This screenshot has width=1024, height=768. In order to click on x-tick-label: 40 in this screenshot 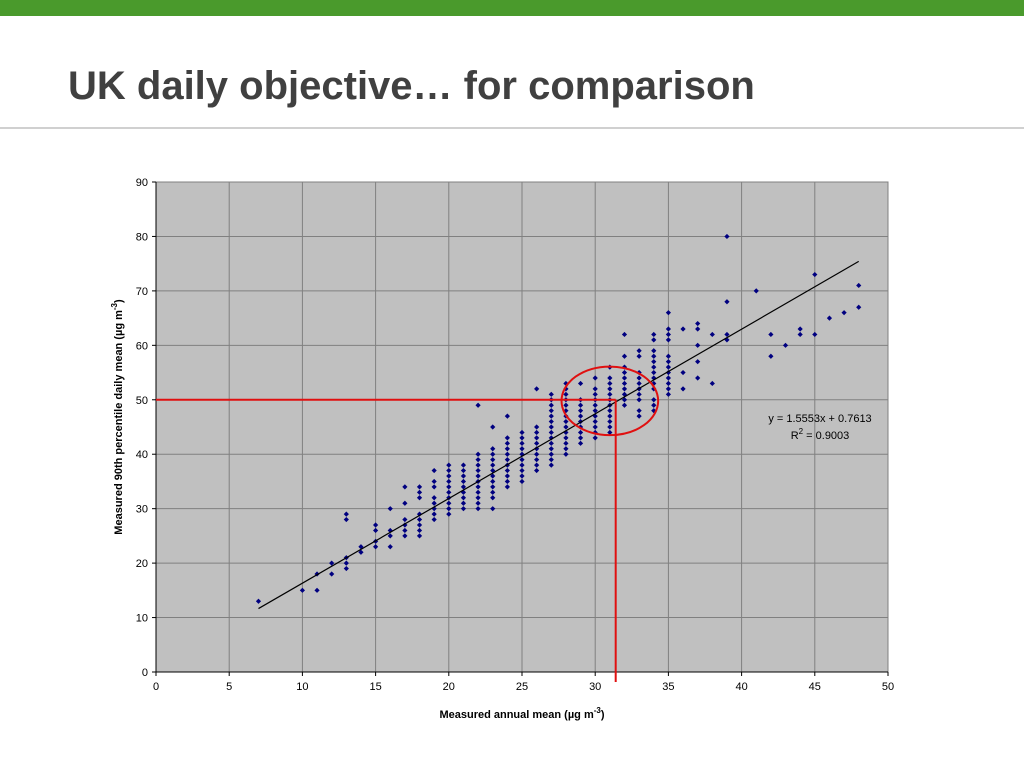, I will do `click(741, 687)`.